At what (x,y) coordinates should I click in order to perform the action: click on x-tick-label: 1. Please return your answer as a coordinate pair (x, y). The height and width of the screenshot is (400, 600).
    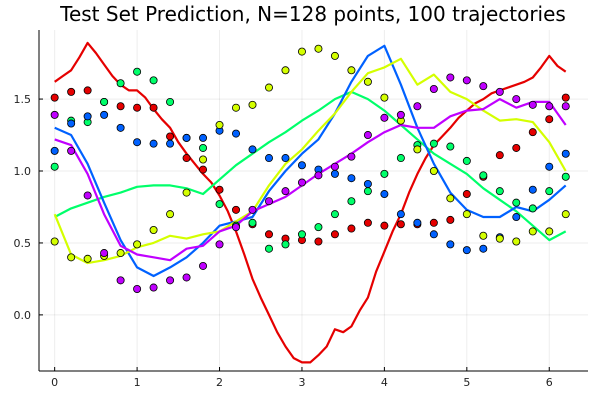
    Looking at the image, I should click on (137, 382).